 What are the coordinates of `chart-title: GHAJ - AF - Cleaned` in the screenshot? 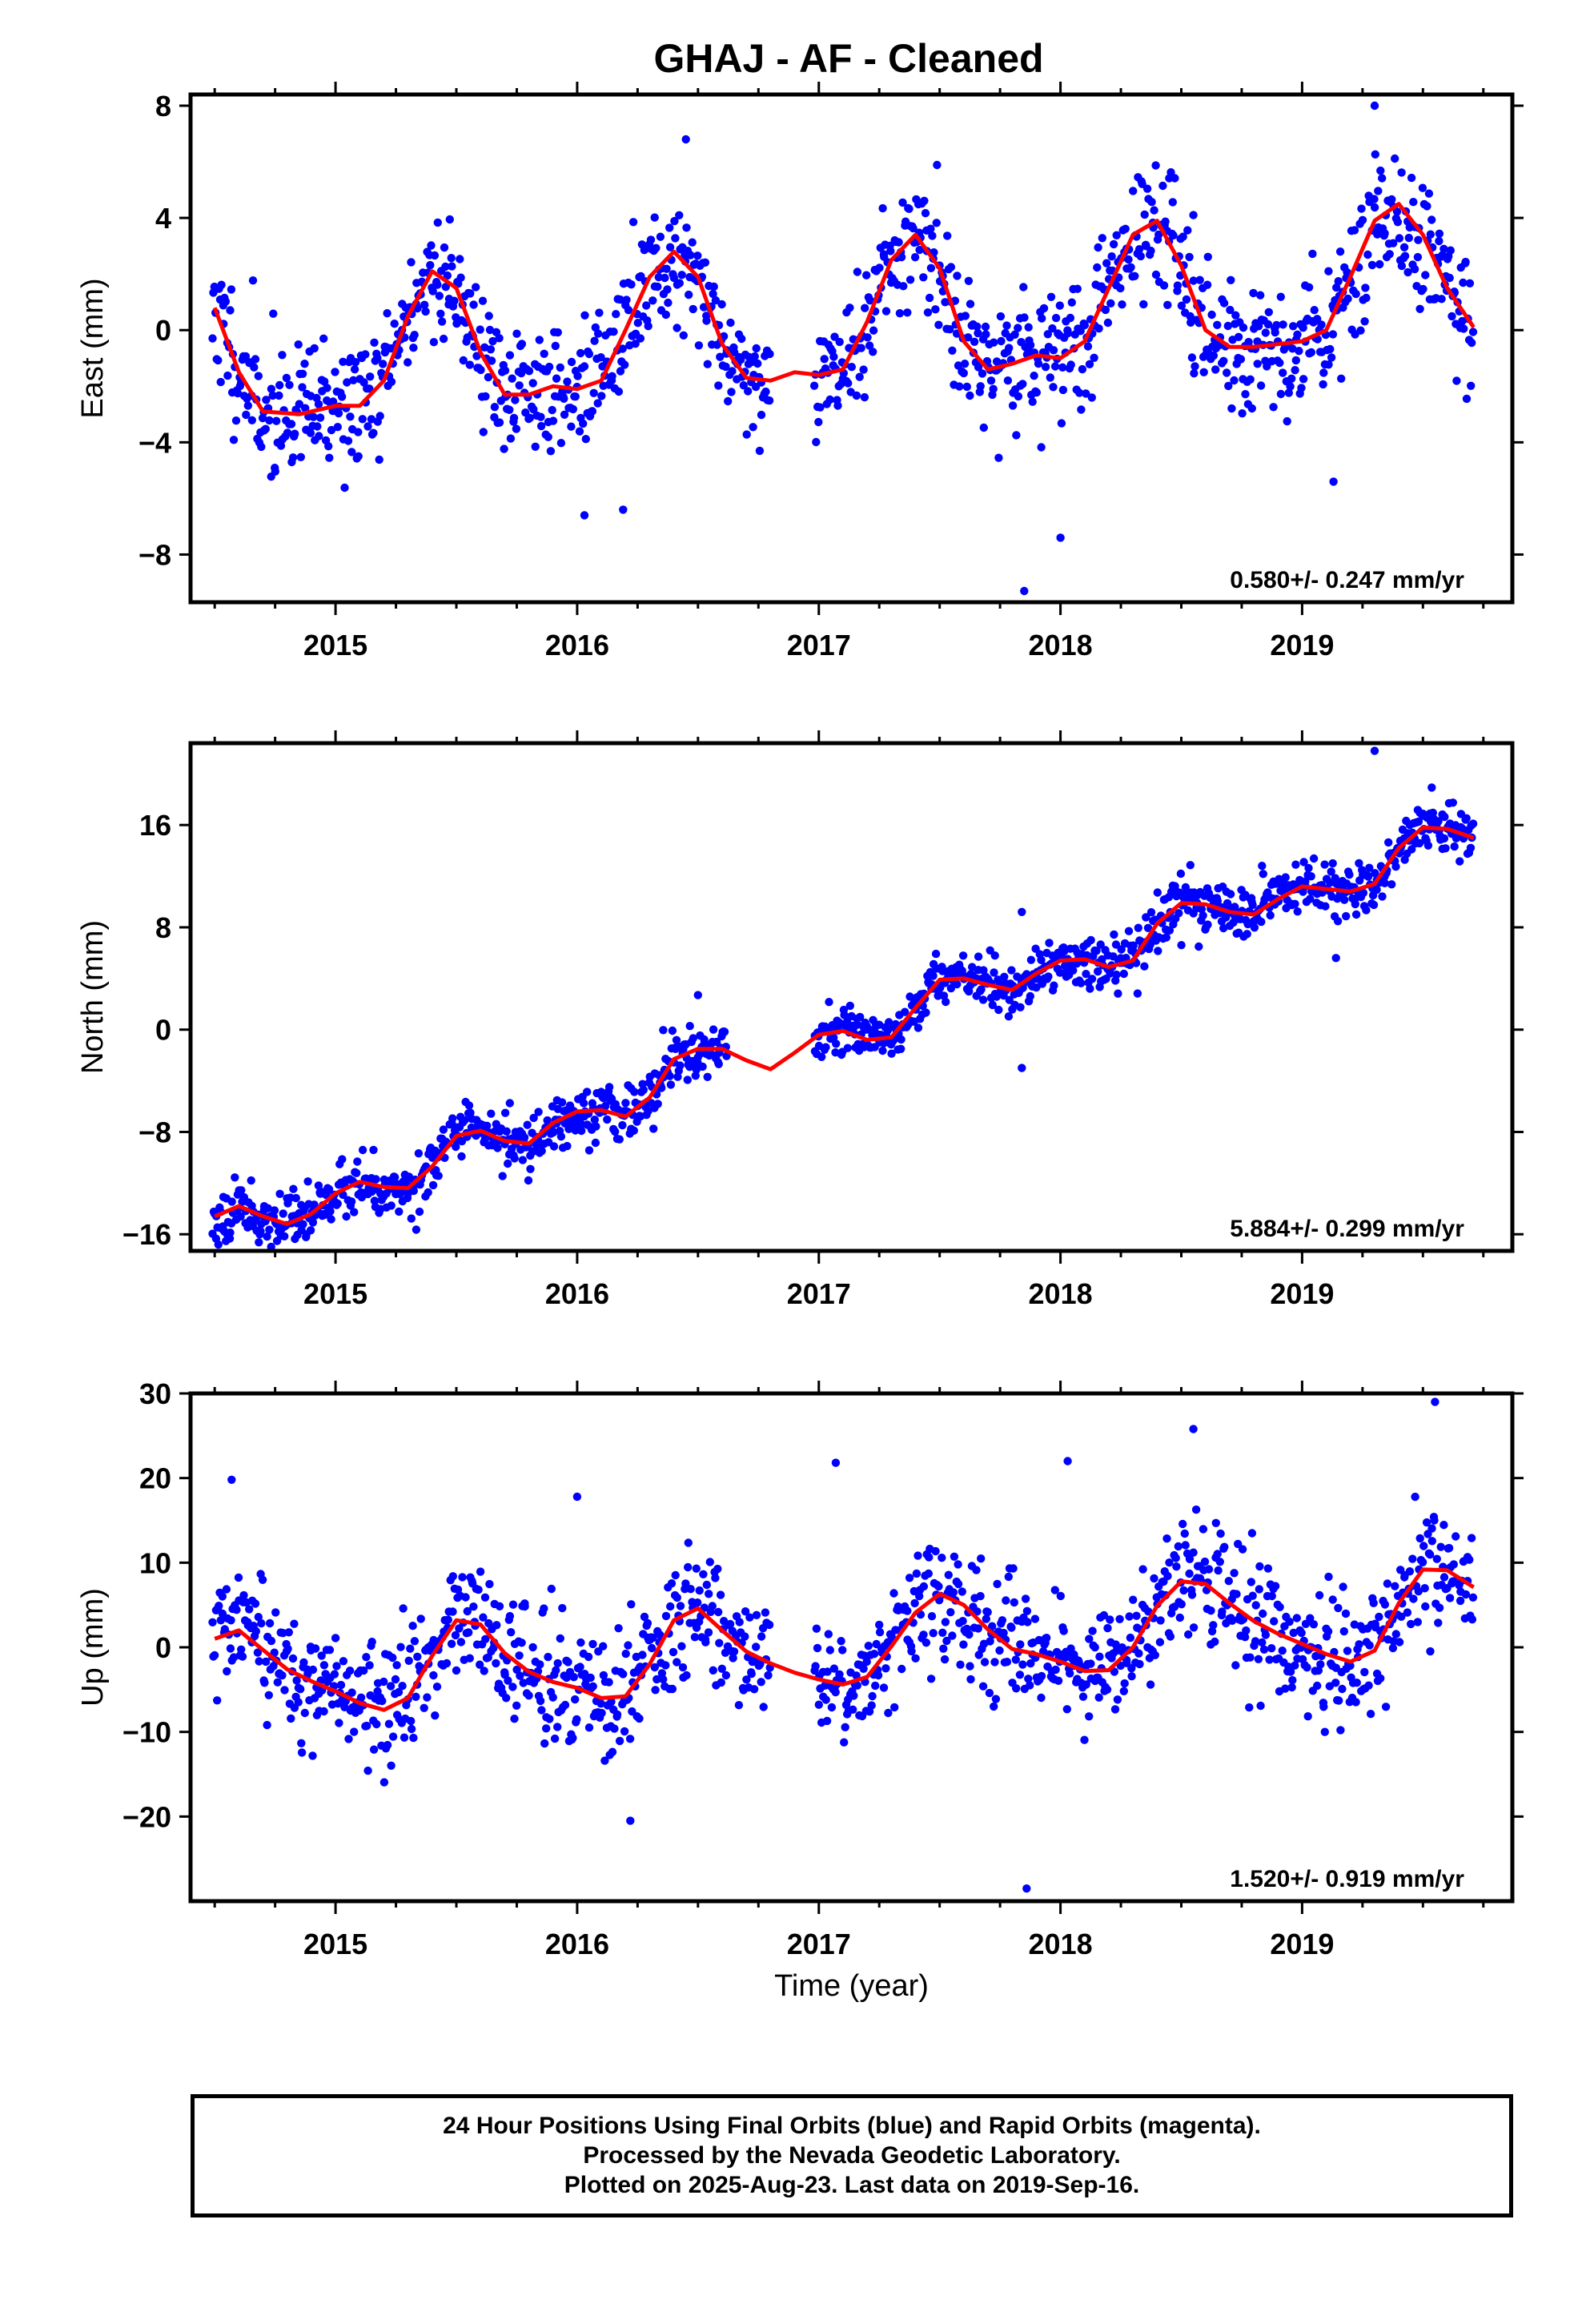 It's located at (848, 58).